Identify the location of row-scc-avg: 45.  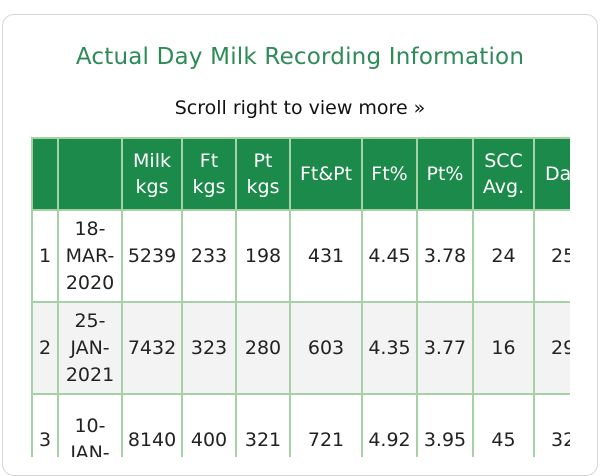
(503, 425).